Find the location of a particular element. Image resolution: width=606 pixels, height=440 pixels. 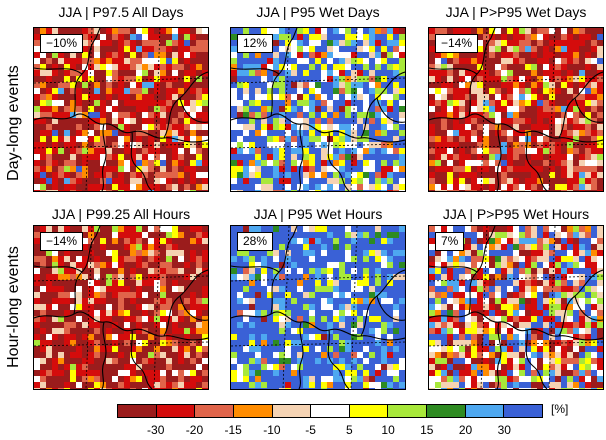

colorbar-tick-label: 20 is located at coordinates (465, 430).